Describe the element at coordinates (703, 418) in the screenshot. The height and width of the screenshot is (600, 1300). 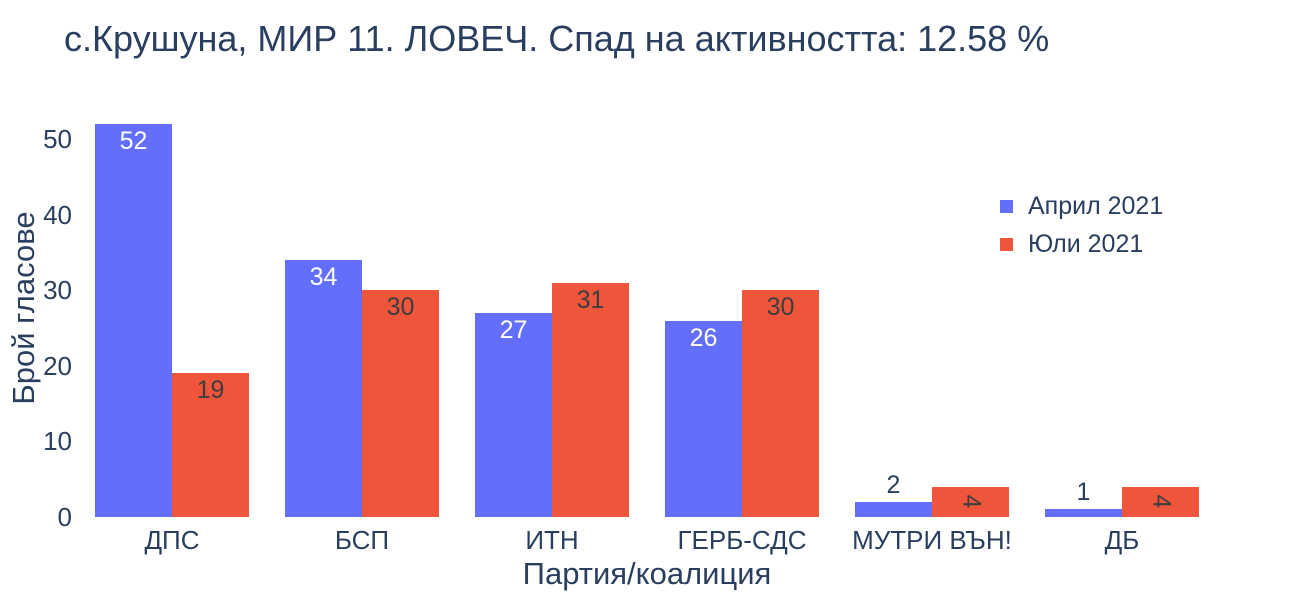
I see `bar: 26` at that location.